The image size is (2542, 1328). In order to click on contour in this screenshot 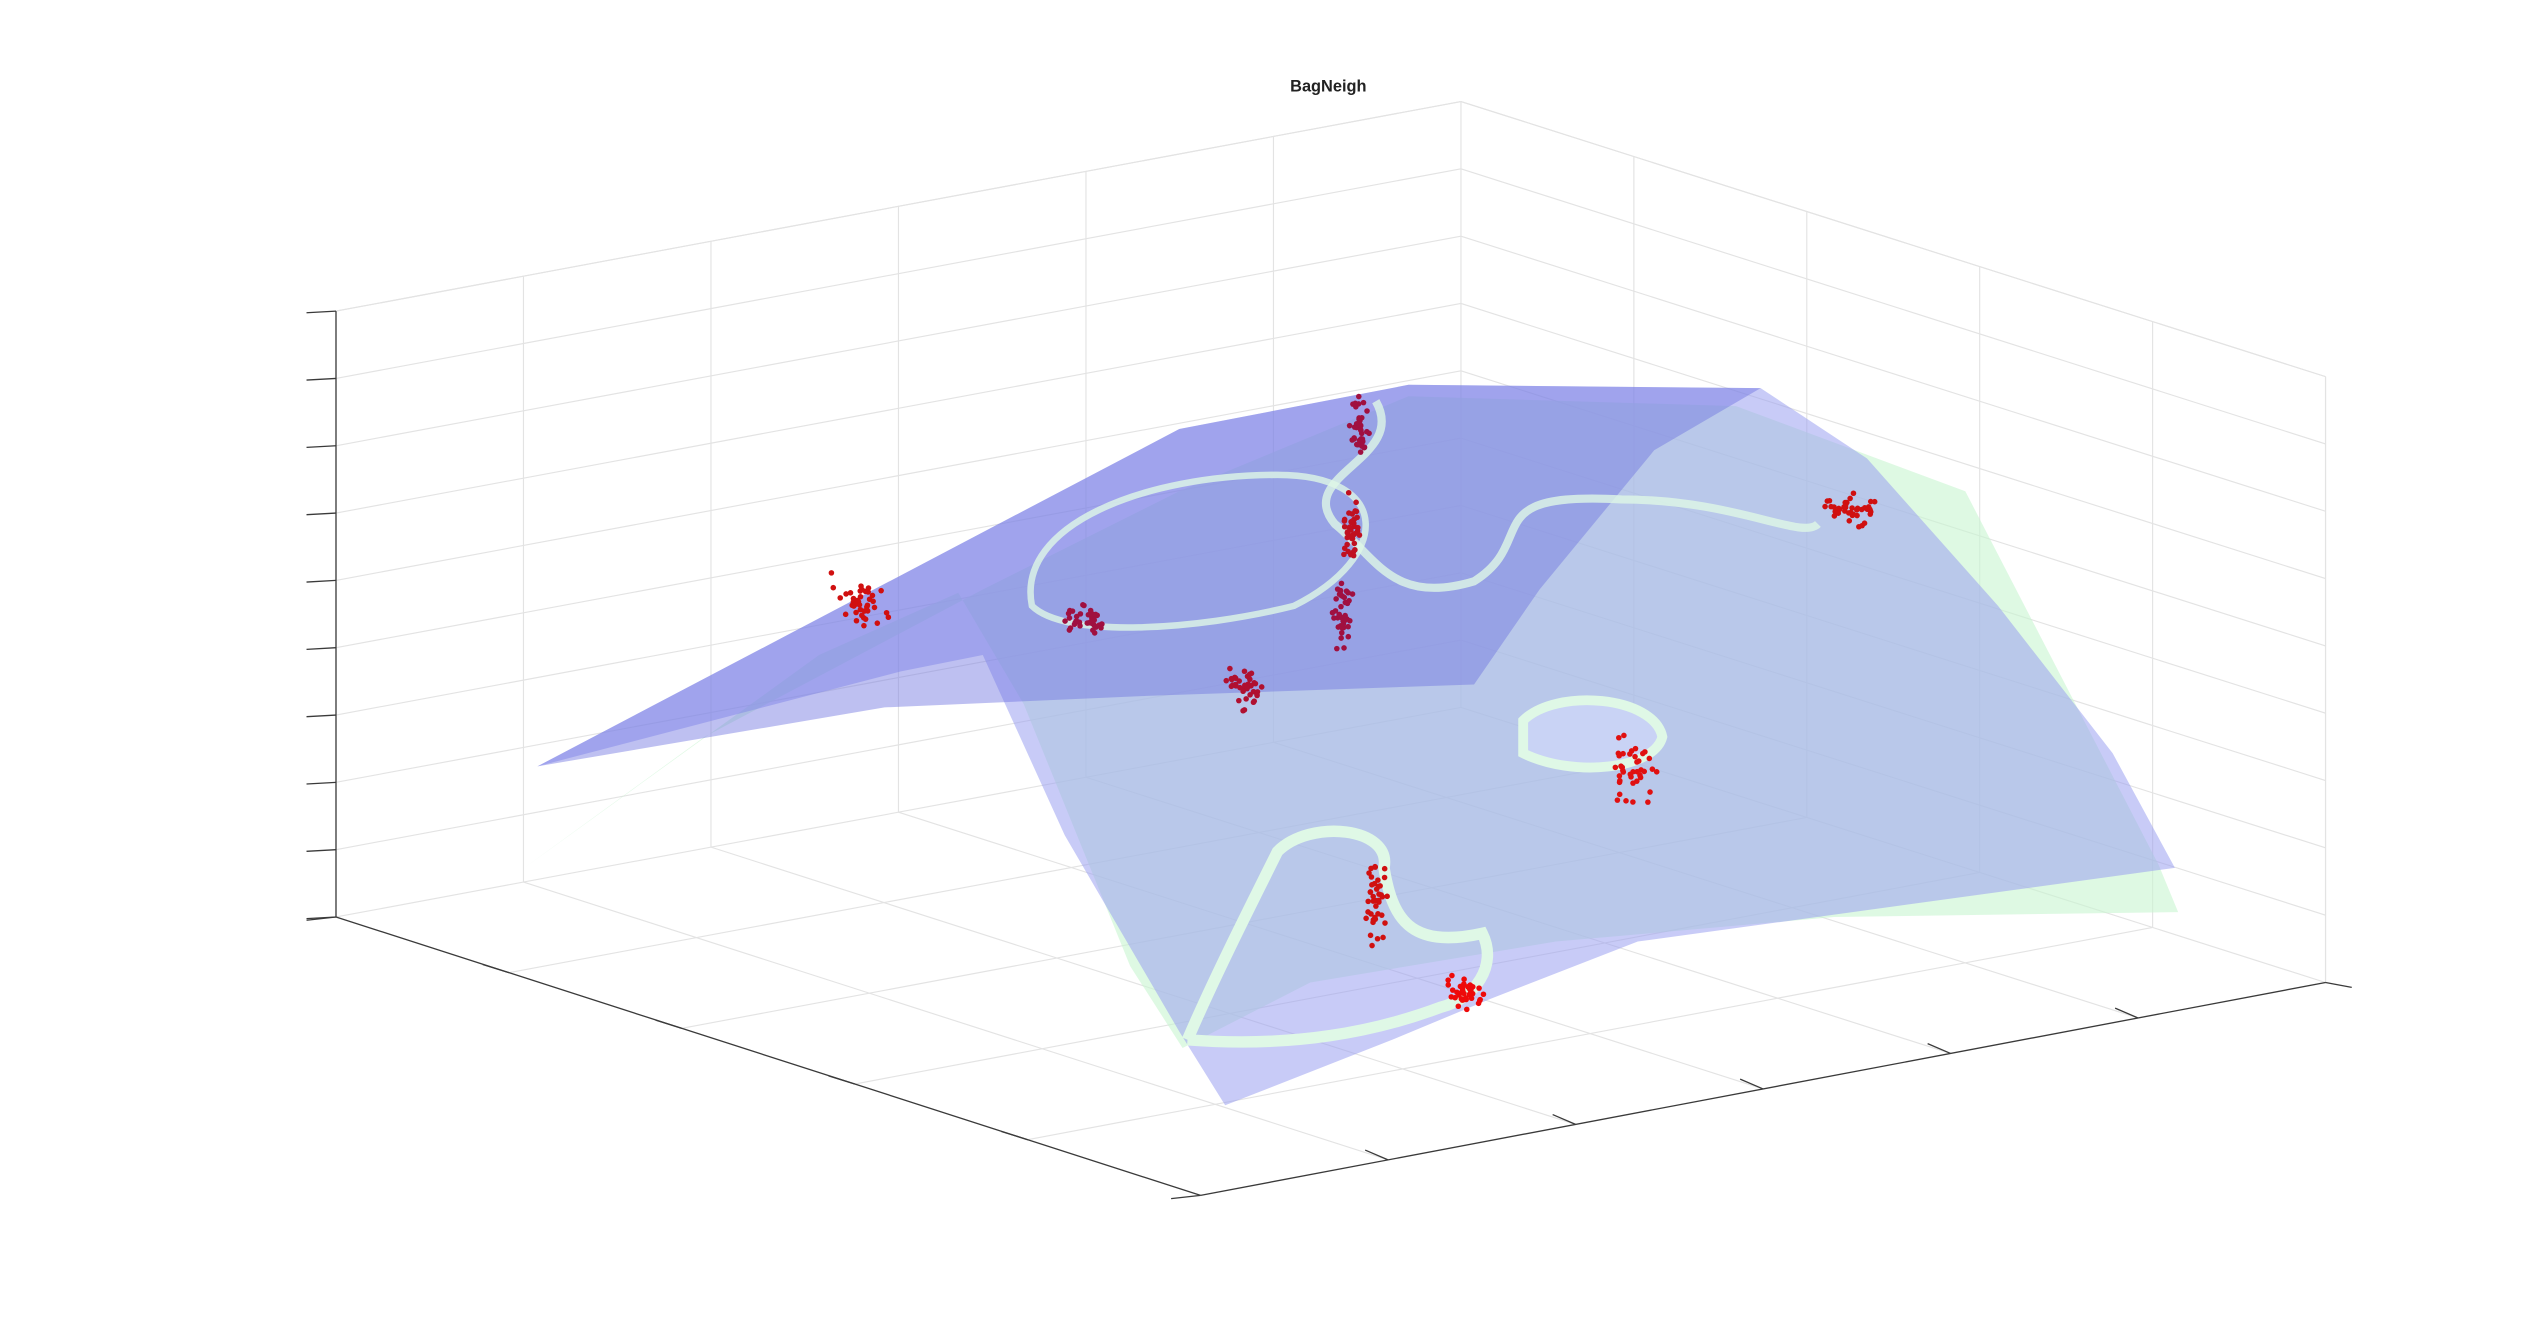, I will do `click(1571, 495)`.